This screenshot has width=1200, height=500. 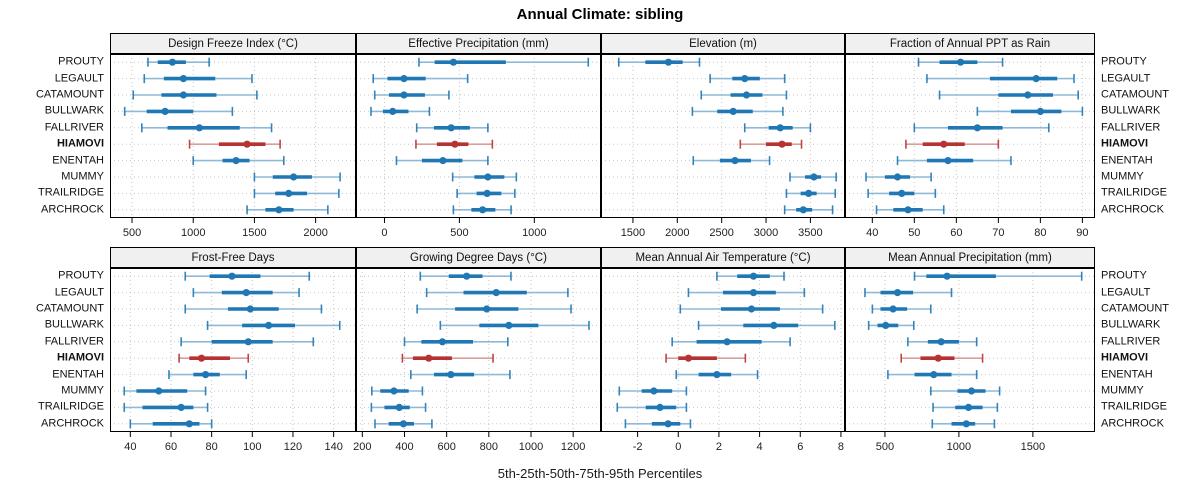 What do you see at coordinates (1122, 390) in the screenshot?
I see `site-label-right: MUMMY` at bounding box center [1122, 390].